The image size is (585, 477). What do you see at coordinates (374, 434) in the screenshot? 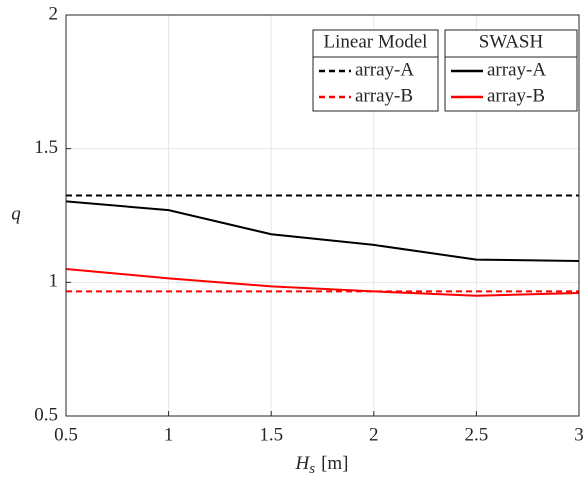
I see `x-tick-label: 2` at bounding box center [374, 434].